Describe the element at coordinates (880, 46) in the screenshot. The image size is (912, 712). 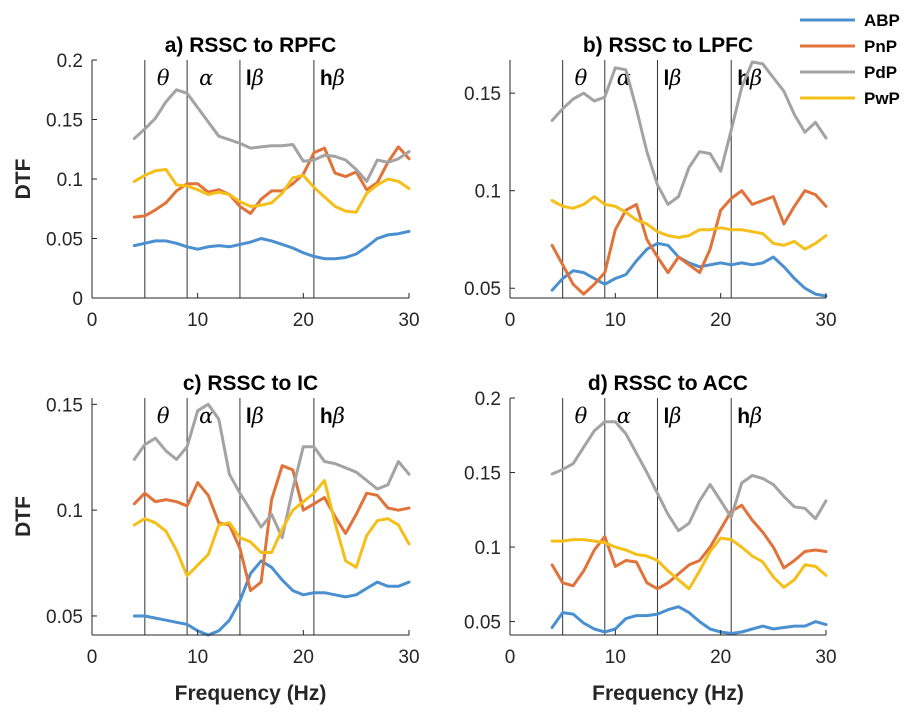
I see `legend-label-pnp: PnP` at that location.